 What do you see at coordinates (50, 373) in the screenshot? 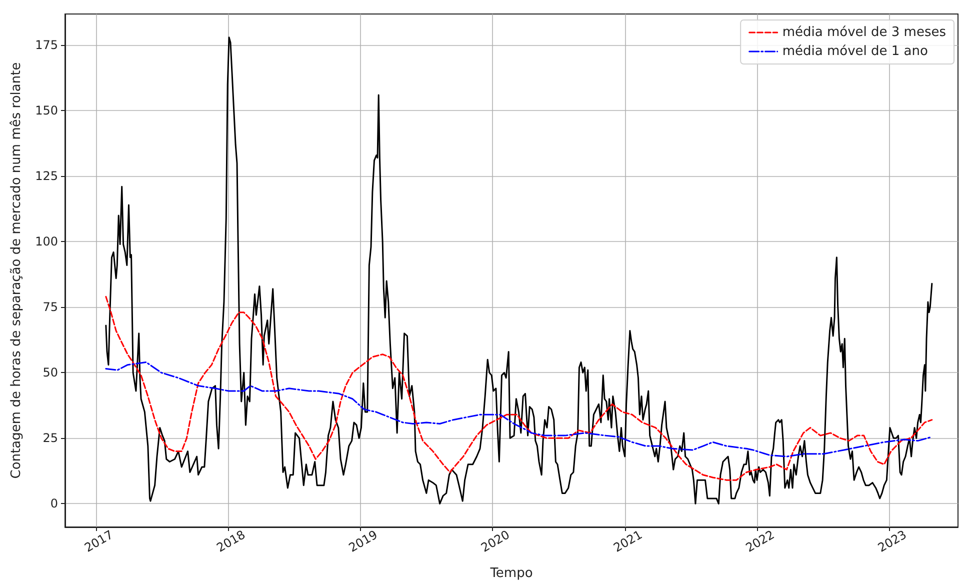
I see `y-tick-label: 50` at bounding box center [50, 373].